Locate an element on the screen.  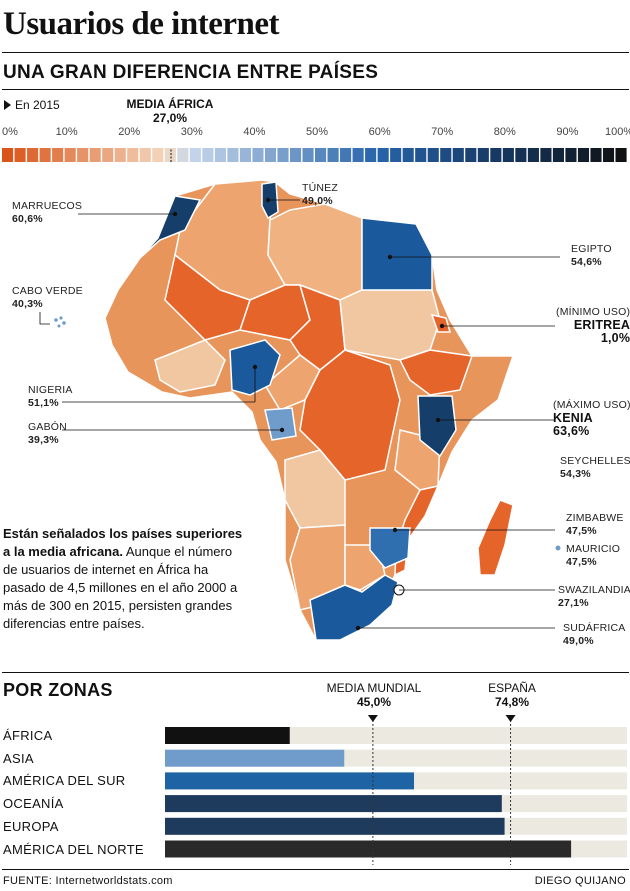
legend-tick-label: 30% is located at coordinates (191, 132).